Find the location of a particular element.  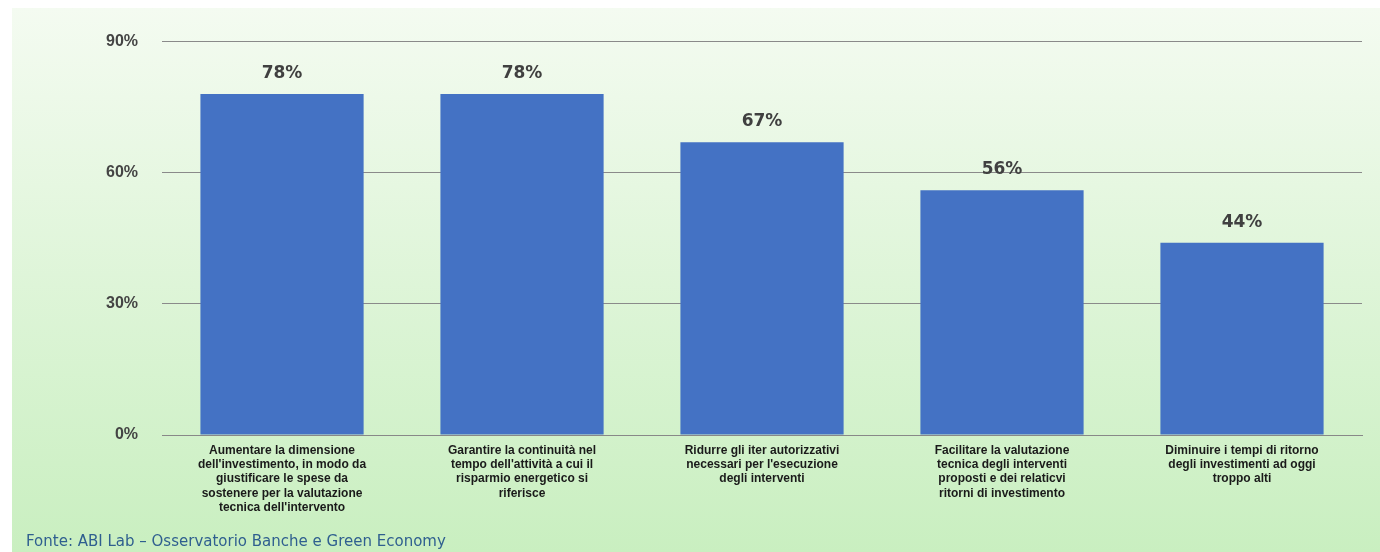

source-note: Fonte: ABI Lab – Osservatorio Banche e Green Economy is located at coordinates (236, 541).